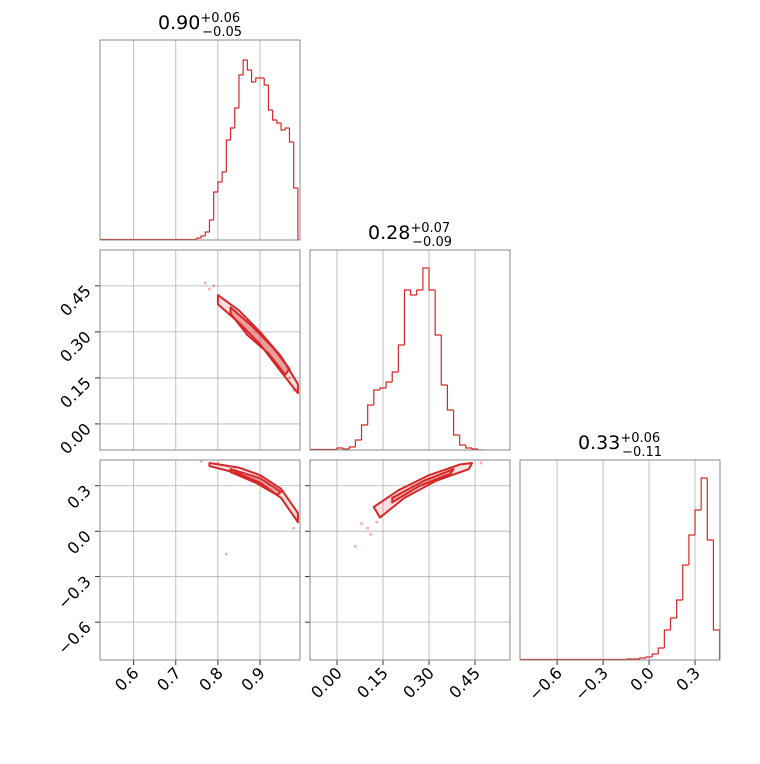 The width and height of the screenshot is (760, 764). What do you see at coordinates (252, 678) in the screenshot?
I see `x-tick-label: 0.9` at bounding box center [252, 678].